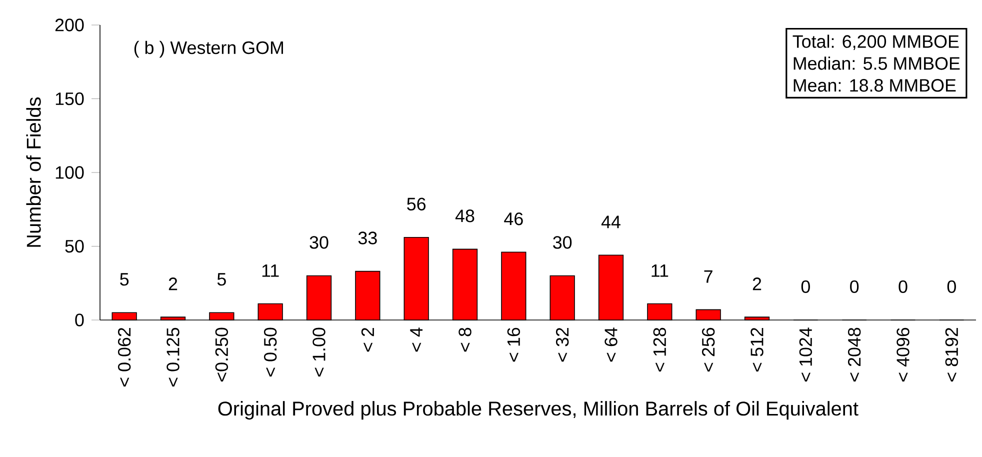 This screenshot has width=982, height=457. I want to click on x-tick-label: < 2, so click(367, 340).